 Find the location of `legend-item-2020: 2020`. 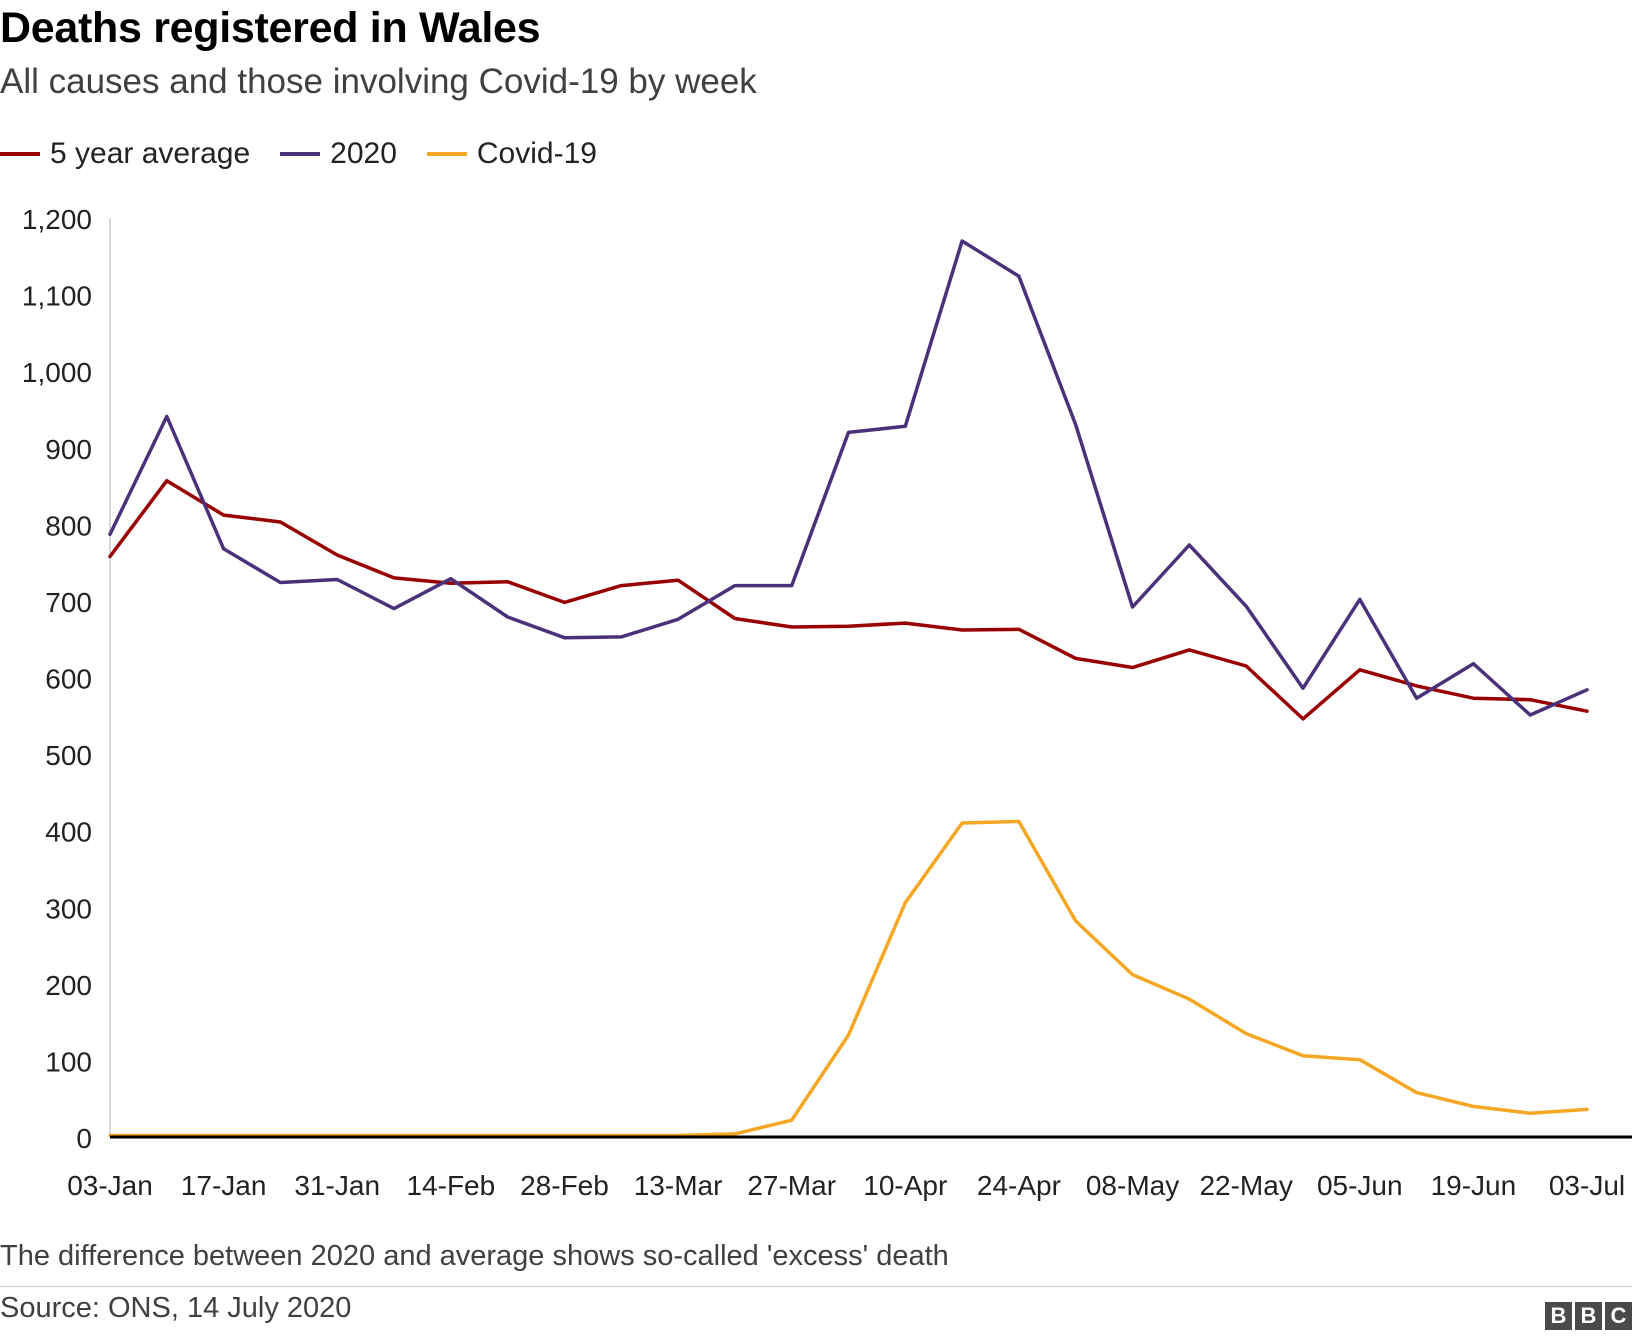

legend-item-2020: 2020 is located at coordinates (338, 154).